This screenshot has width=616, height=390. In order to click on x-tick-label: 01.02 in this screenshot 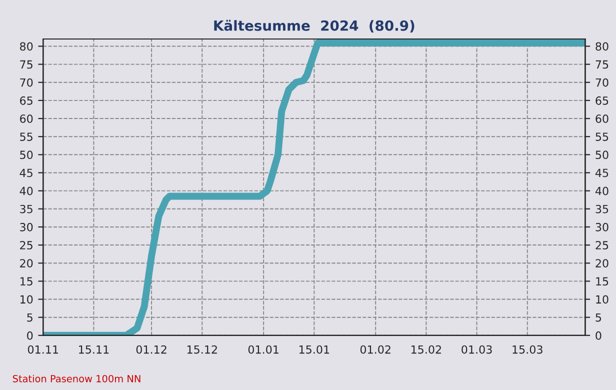, I will do `click(375, 349)`.